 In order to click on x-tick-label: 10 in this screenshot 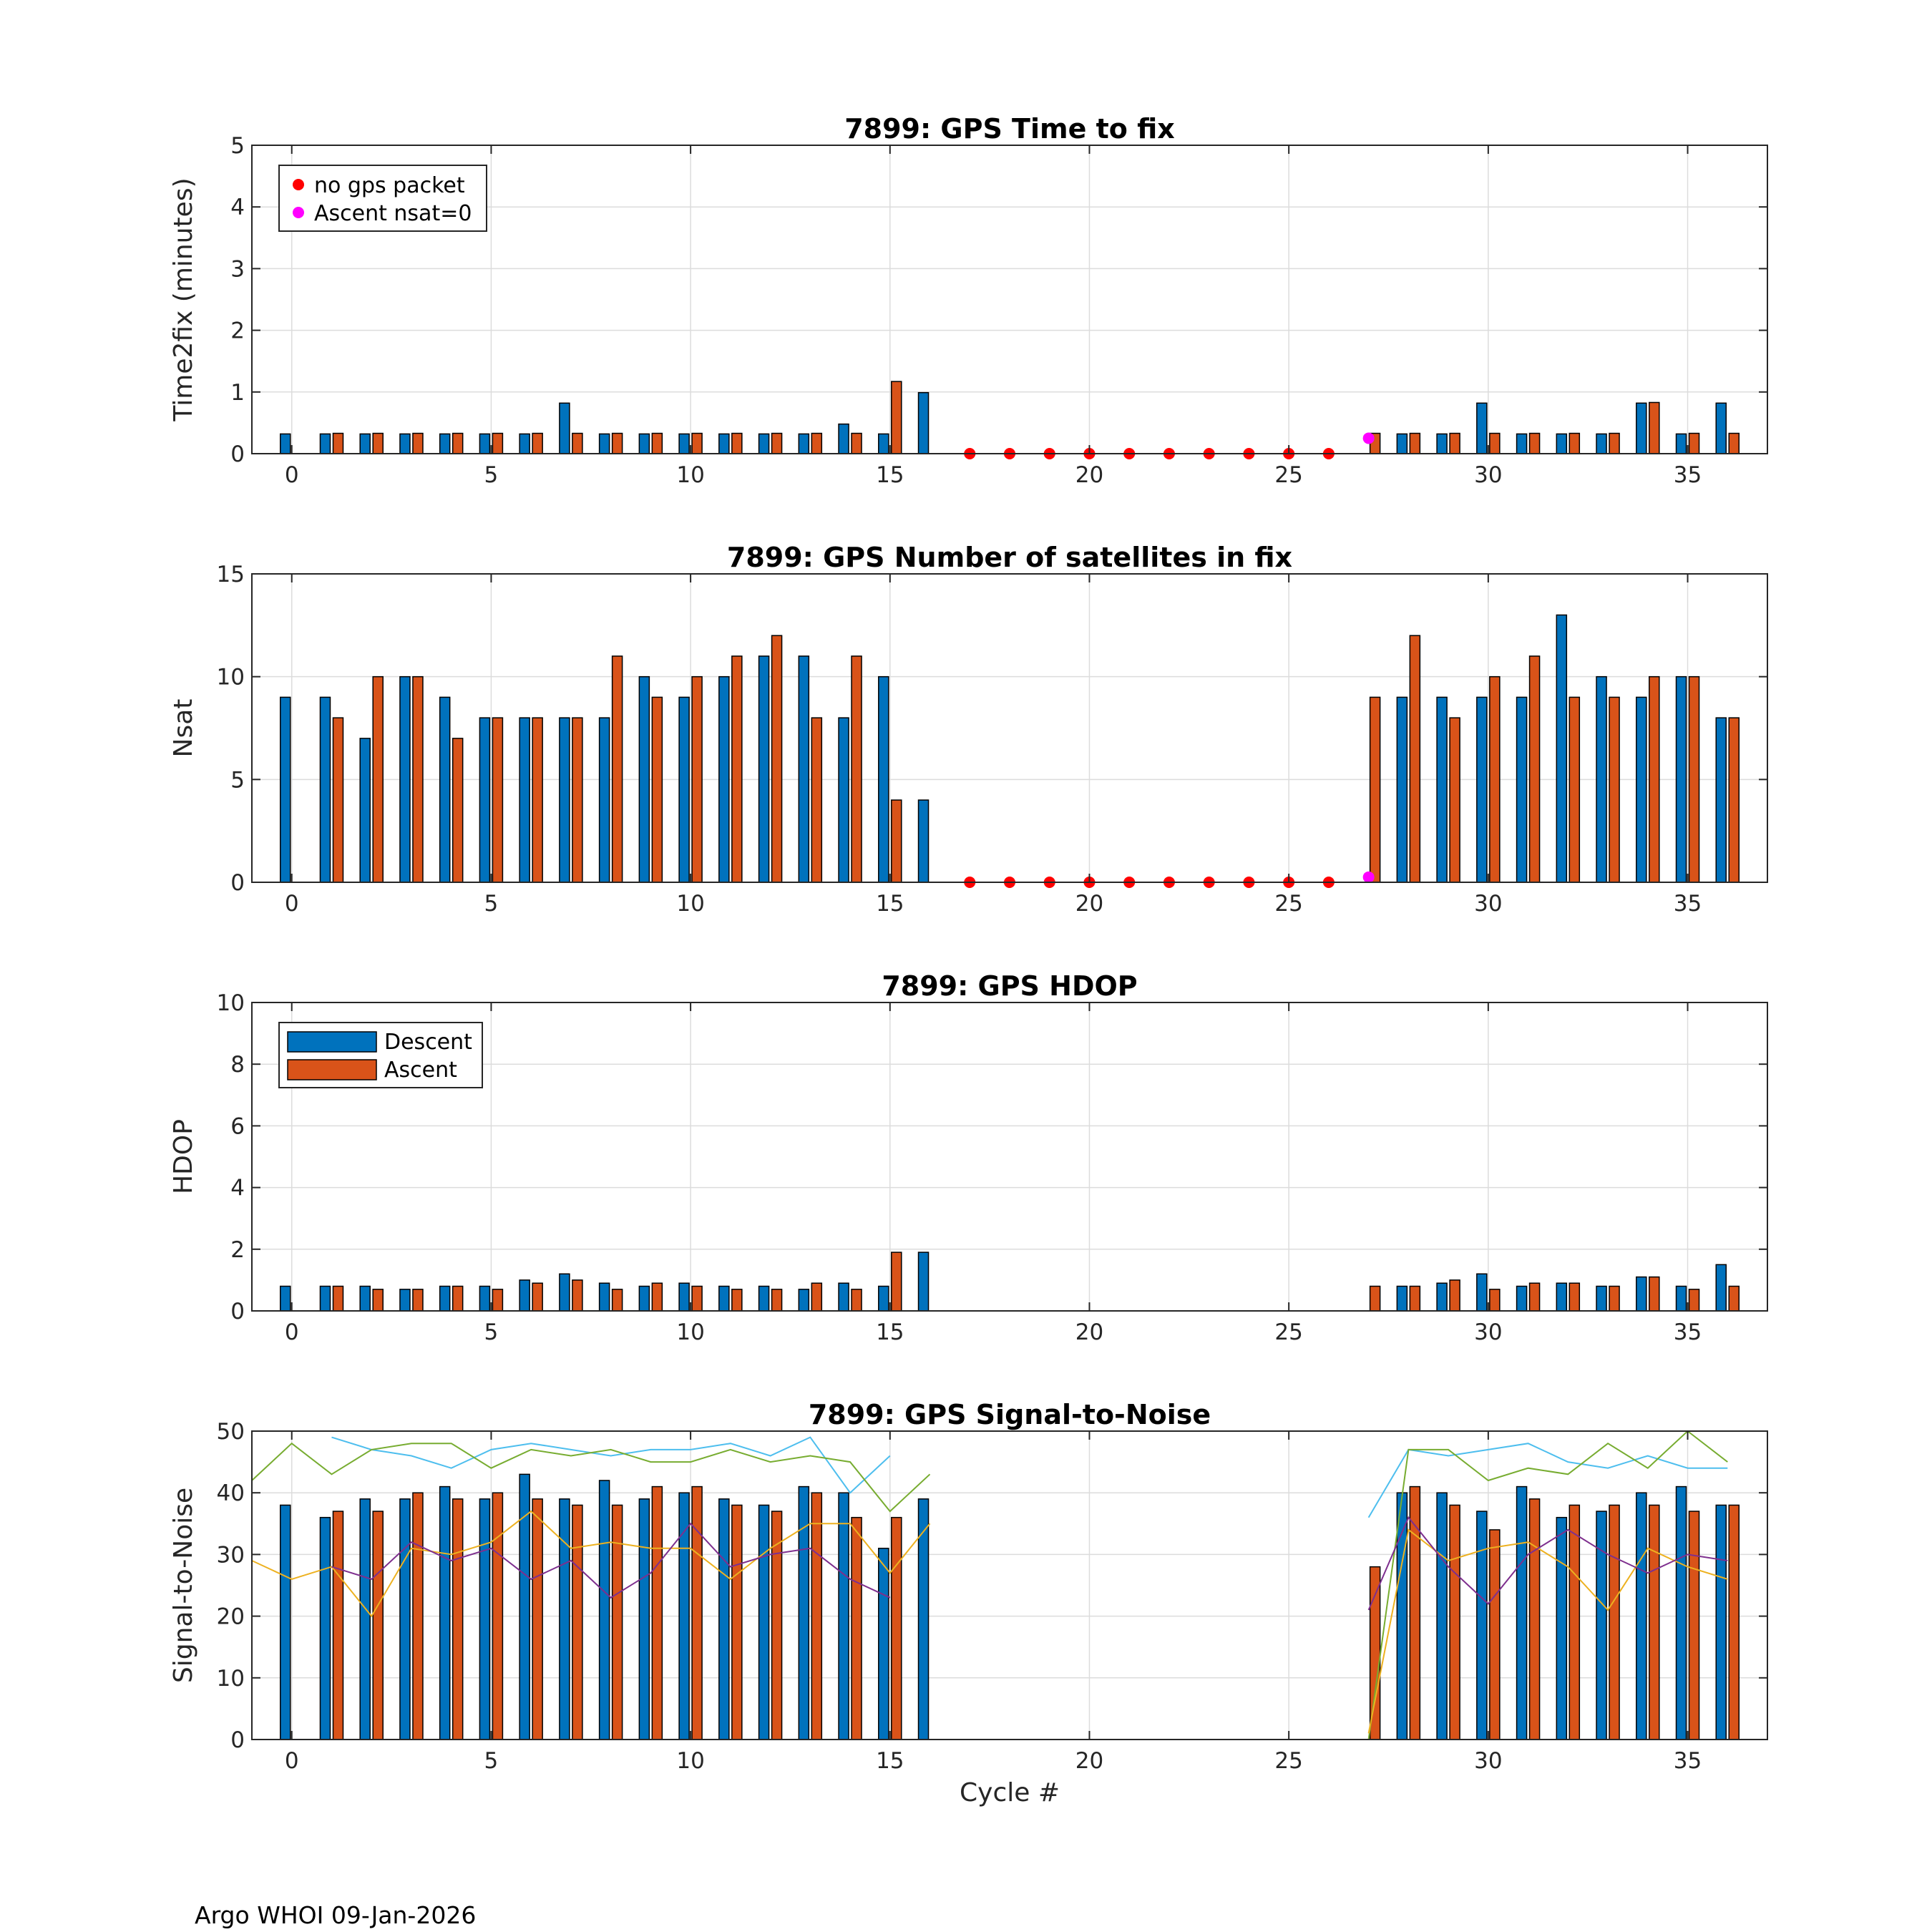, I will do `click(690, 904)`.